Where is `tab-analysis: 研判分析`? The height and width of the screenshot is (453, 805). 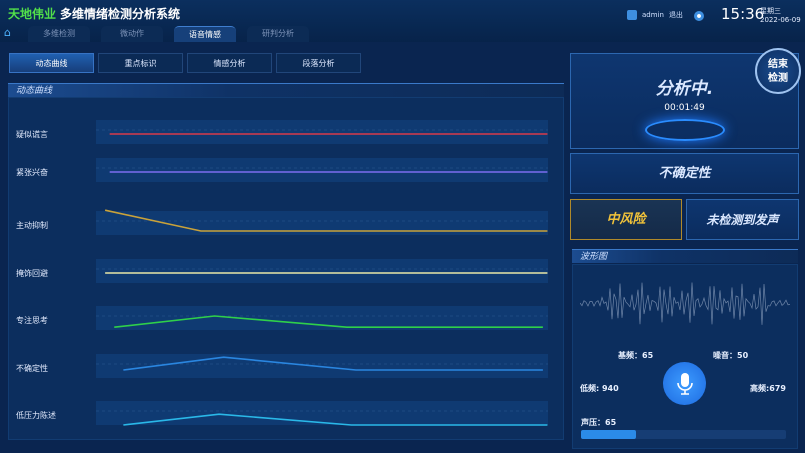 tab-analysis: 研判分析 is located at coordinates (278, 34).